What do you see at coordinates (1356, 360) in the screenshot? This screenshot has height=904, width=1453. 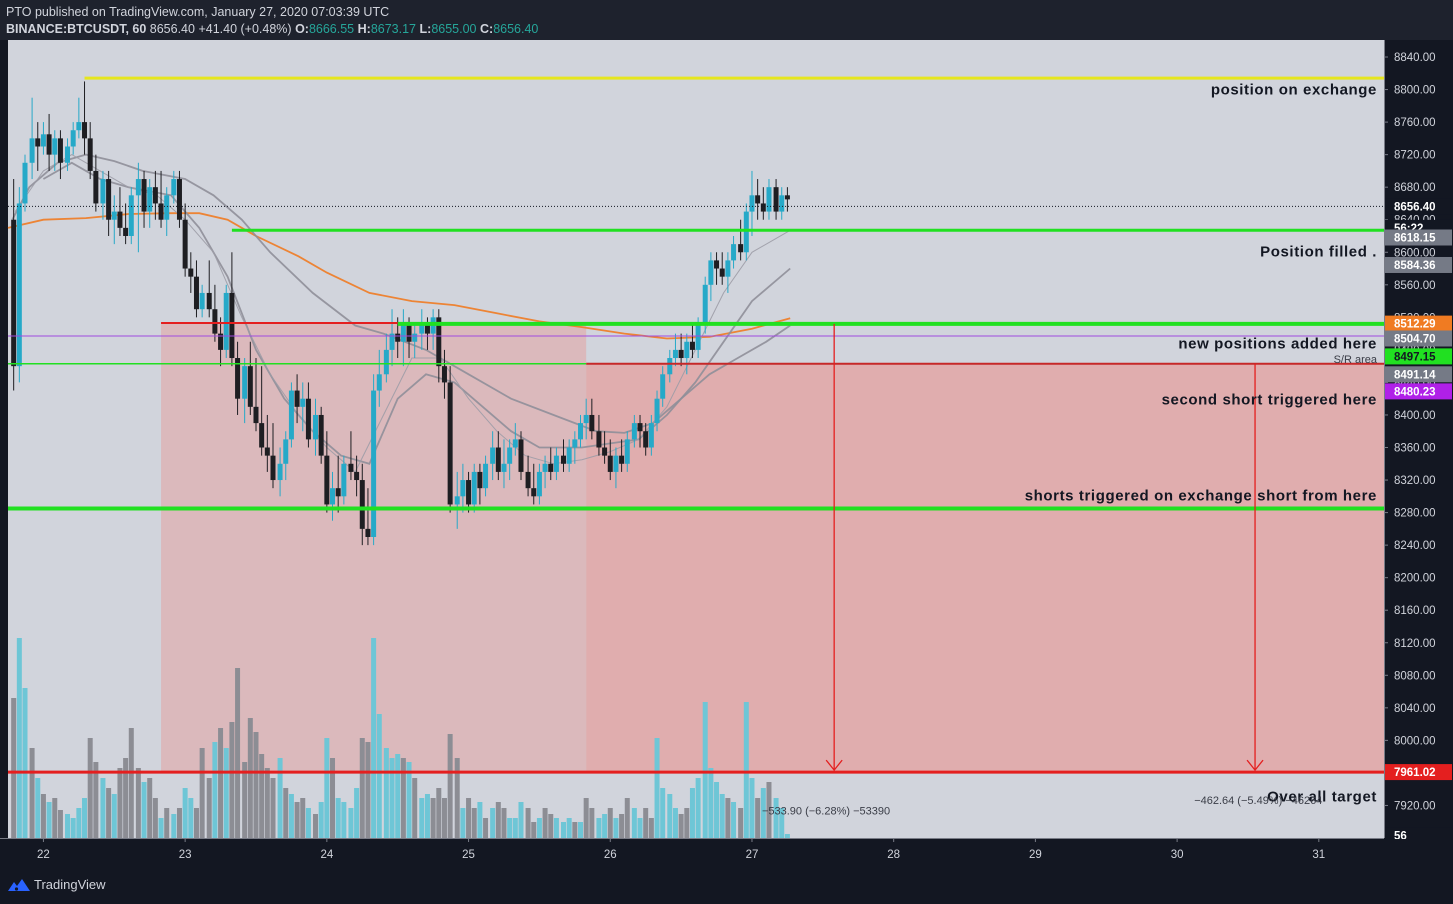 I see `small-label: S/R area` at bounding box center [1356, 360].